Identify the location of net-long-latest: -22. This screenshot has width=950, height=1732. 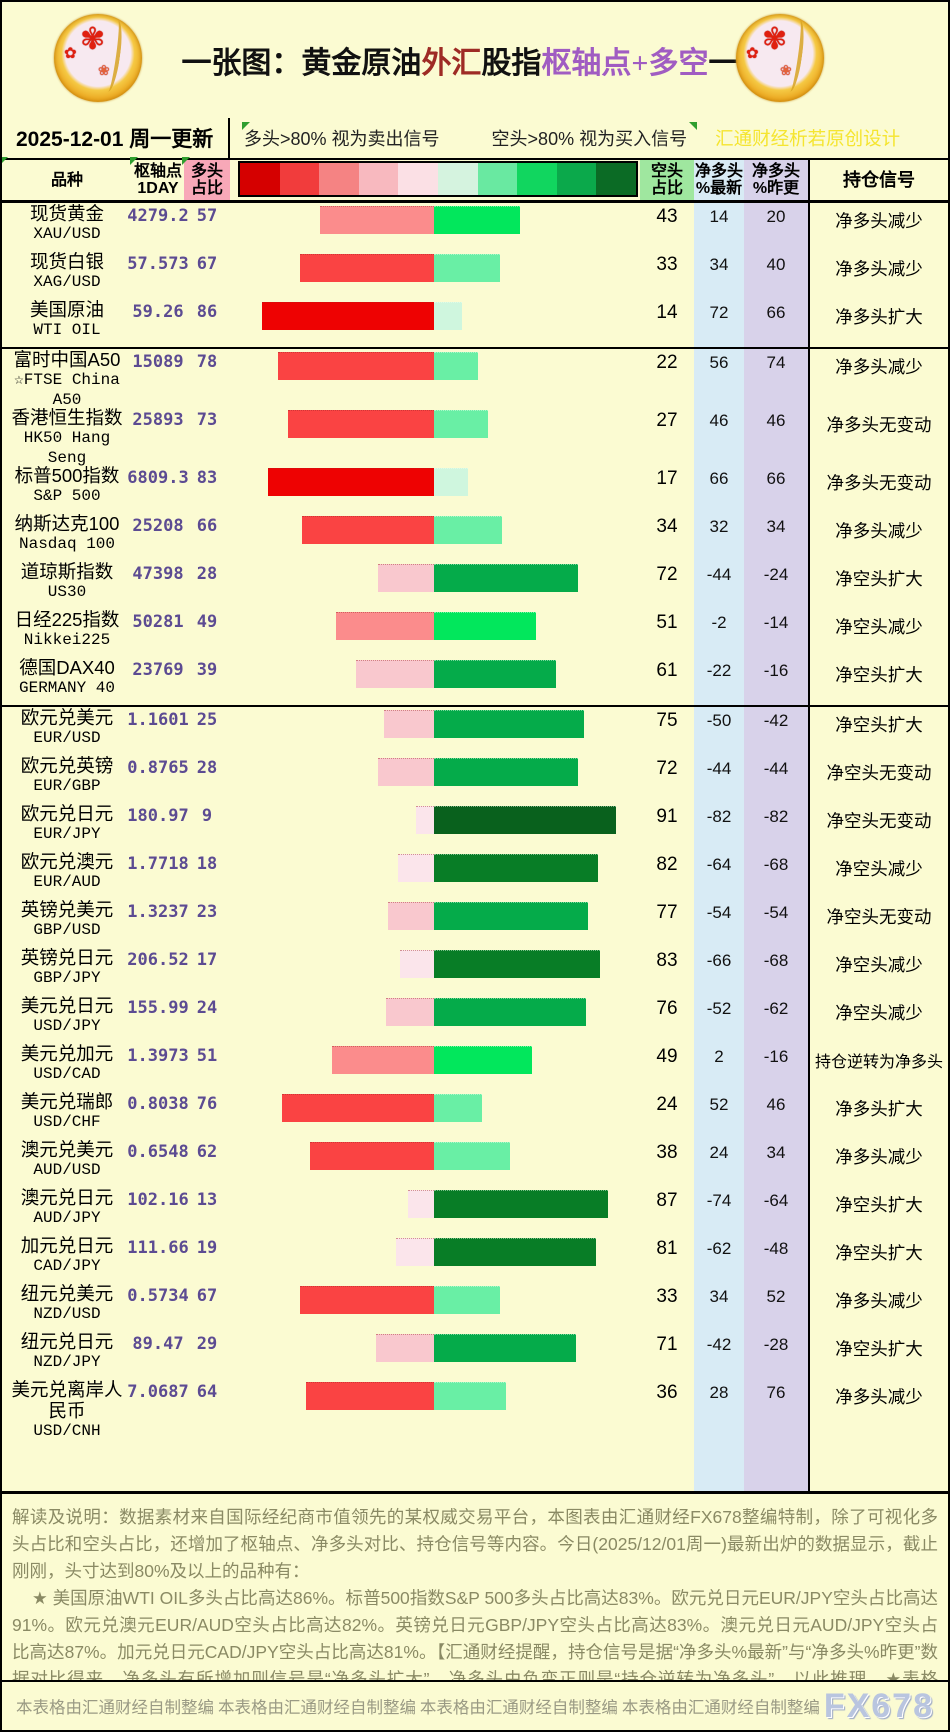
(719, 681).